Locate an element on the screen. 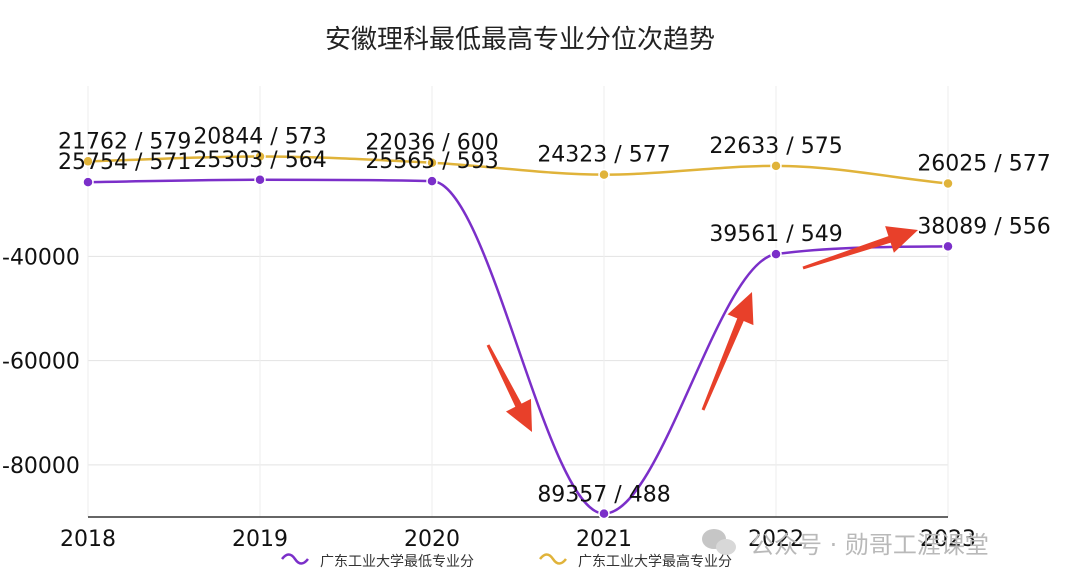 The width and height of the screenshot is (1080, 585). data-label: 22036 / 600 is located at coordinates (431, 143).